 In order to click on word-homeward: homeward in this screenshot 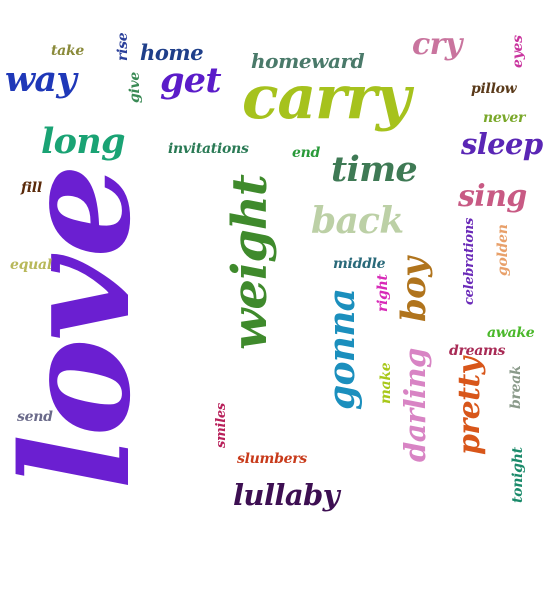, I will do `click(308, 61)`.